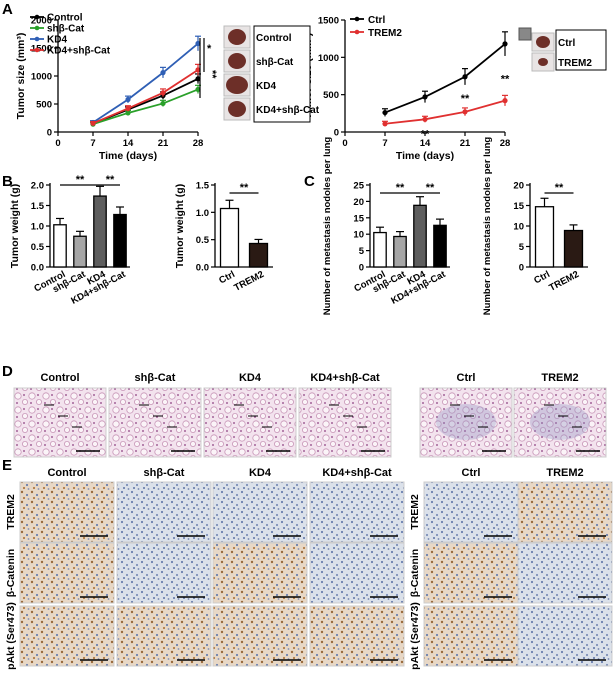  Describe the element at coordinates (362, 251) in the screenshot. I see `y-tick-label: 5` at that location.